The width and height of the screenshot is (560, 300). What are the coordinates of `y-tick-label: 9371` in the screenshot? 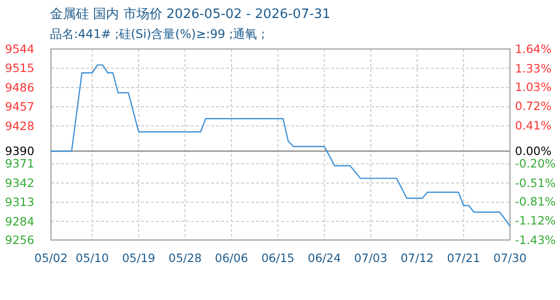 It's located at (19, 163).